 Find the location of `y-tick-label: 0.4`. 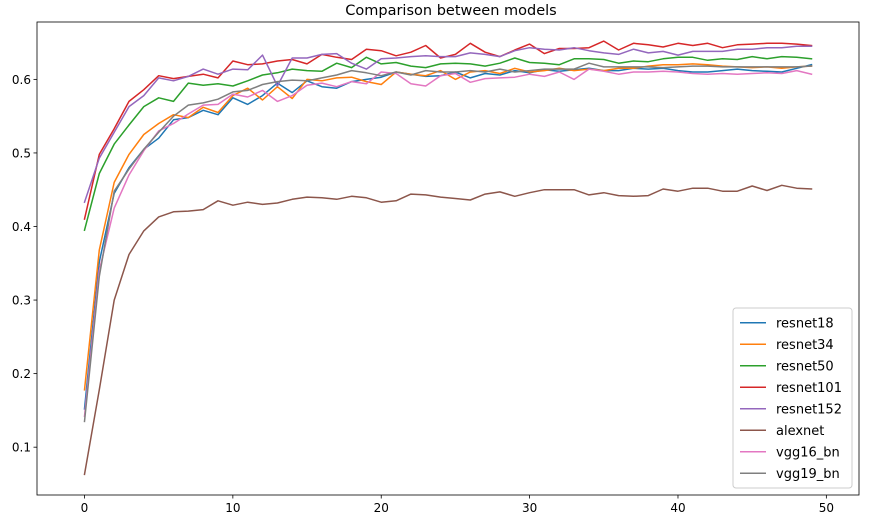

y-tick-label: 0.4 is located at coordinates (21, 227).